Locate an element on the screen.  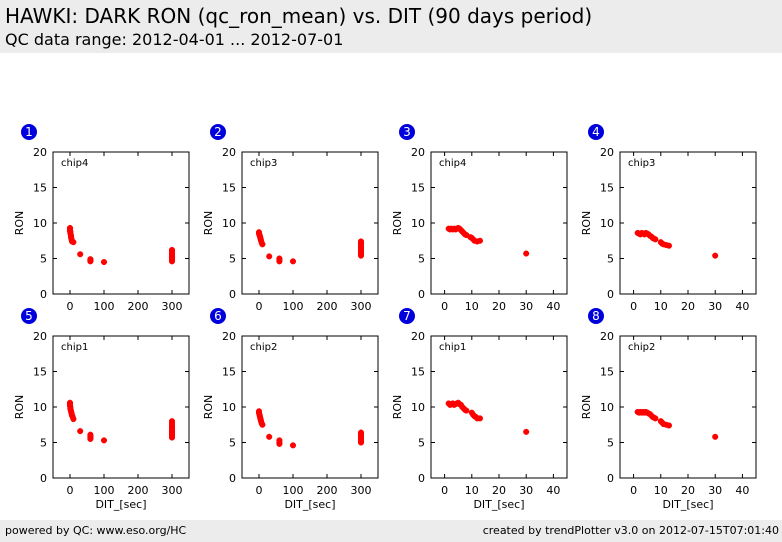
chip-label: chip4 is located at coordinates (74, 163).